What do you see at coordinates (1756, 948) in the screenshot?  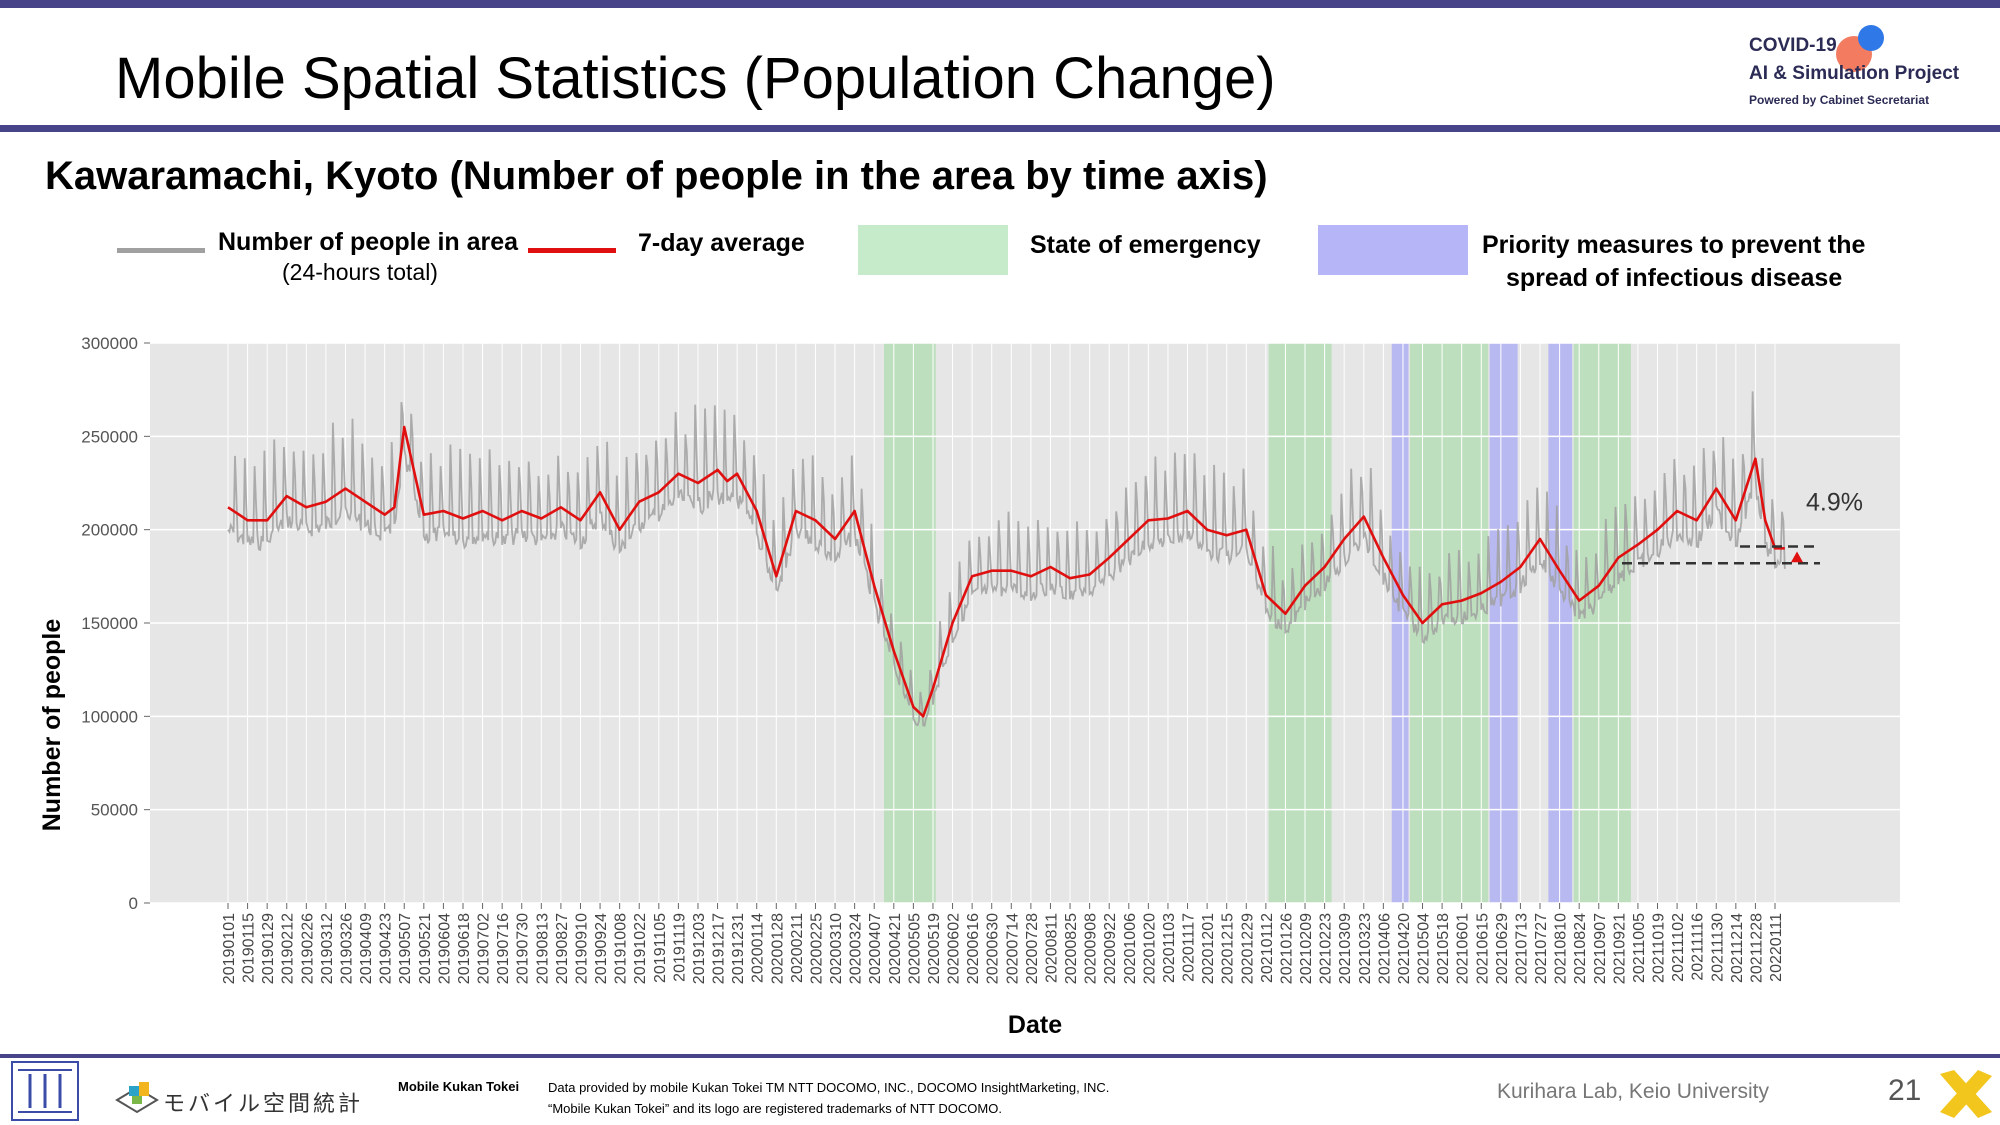 I see `x-tick-label: 20211228` at bounding box center [1756, 948].